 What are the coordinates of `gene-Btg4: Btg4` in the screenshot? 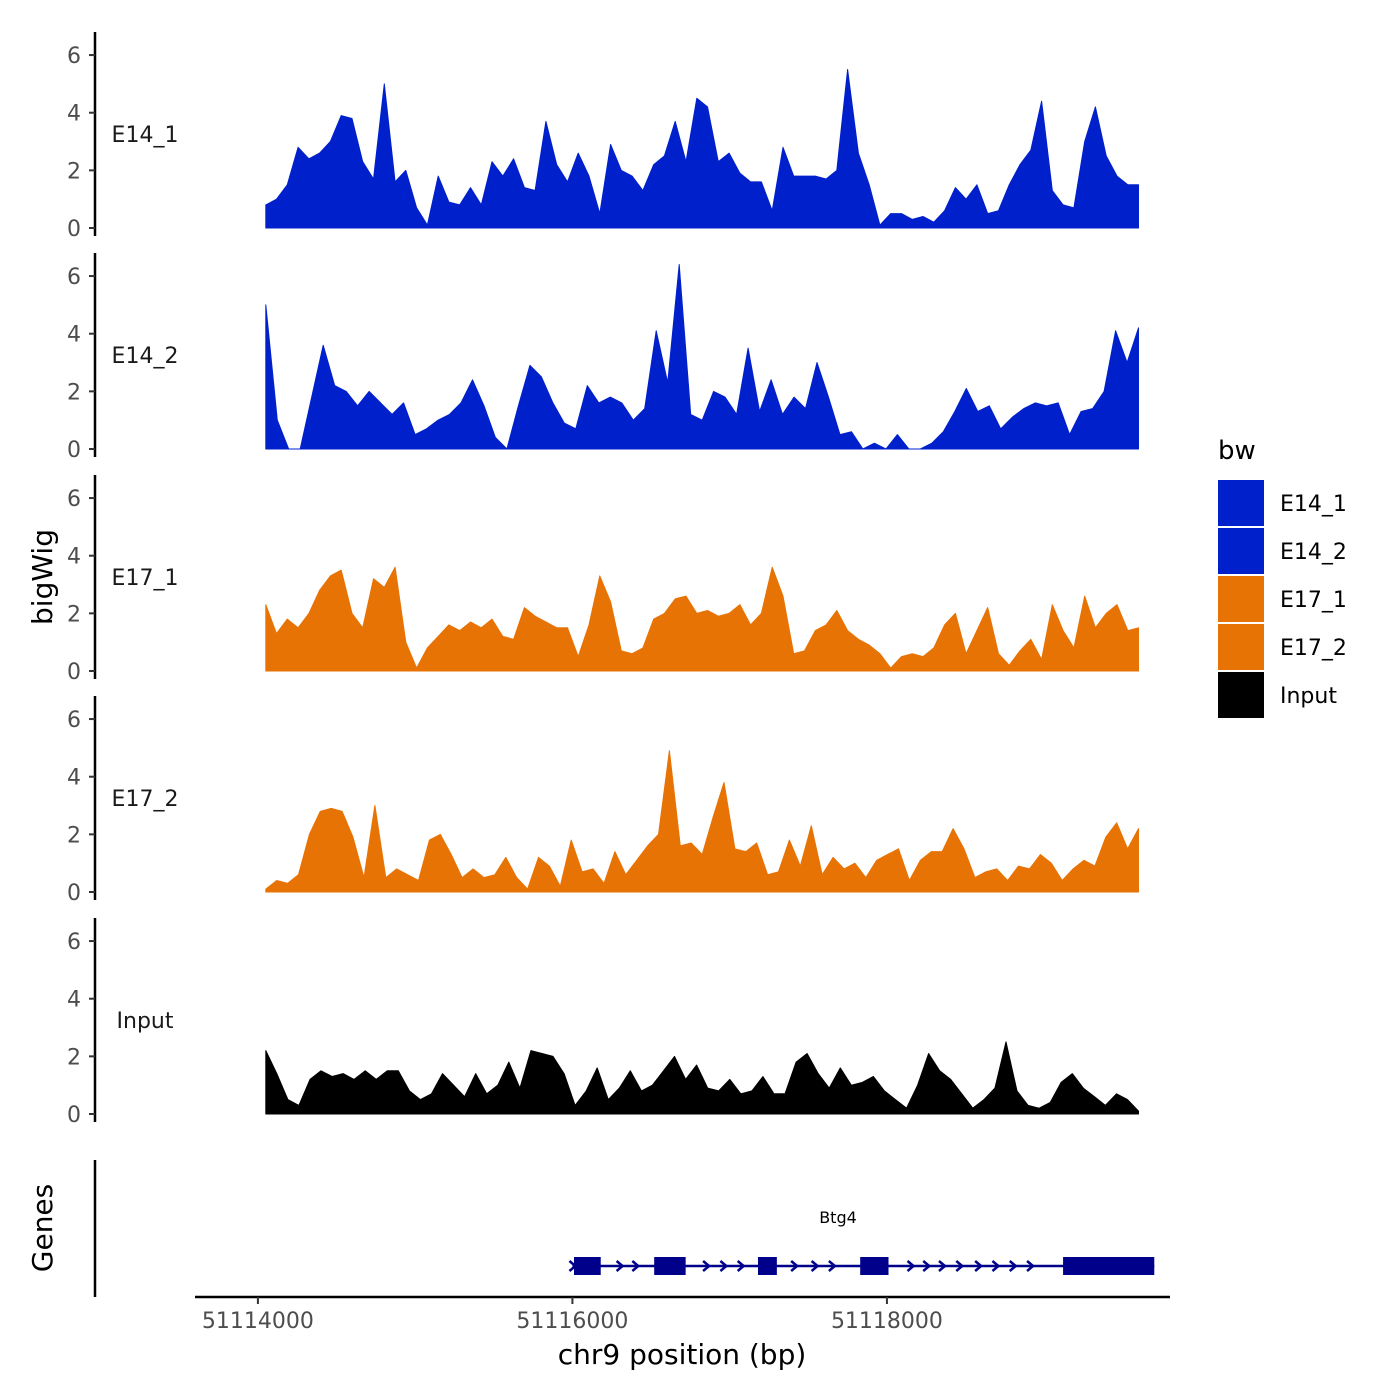 It's located at (861, 1241).